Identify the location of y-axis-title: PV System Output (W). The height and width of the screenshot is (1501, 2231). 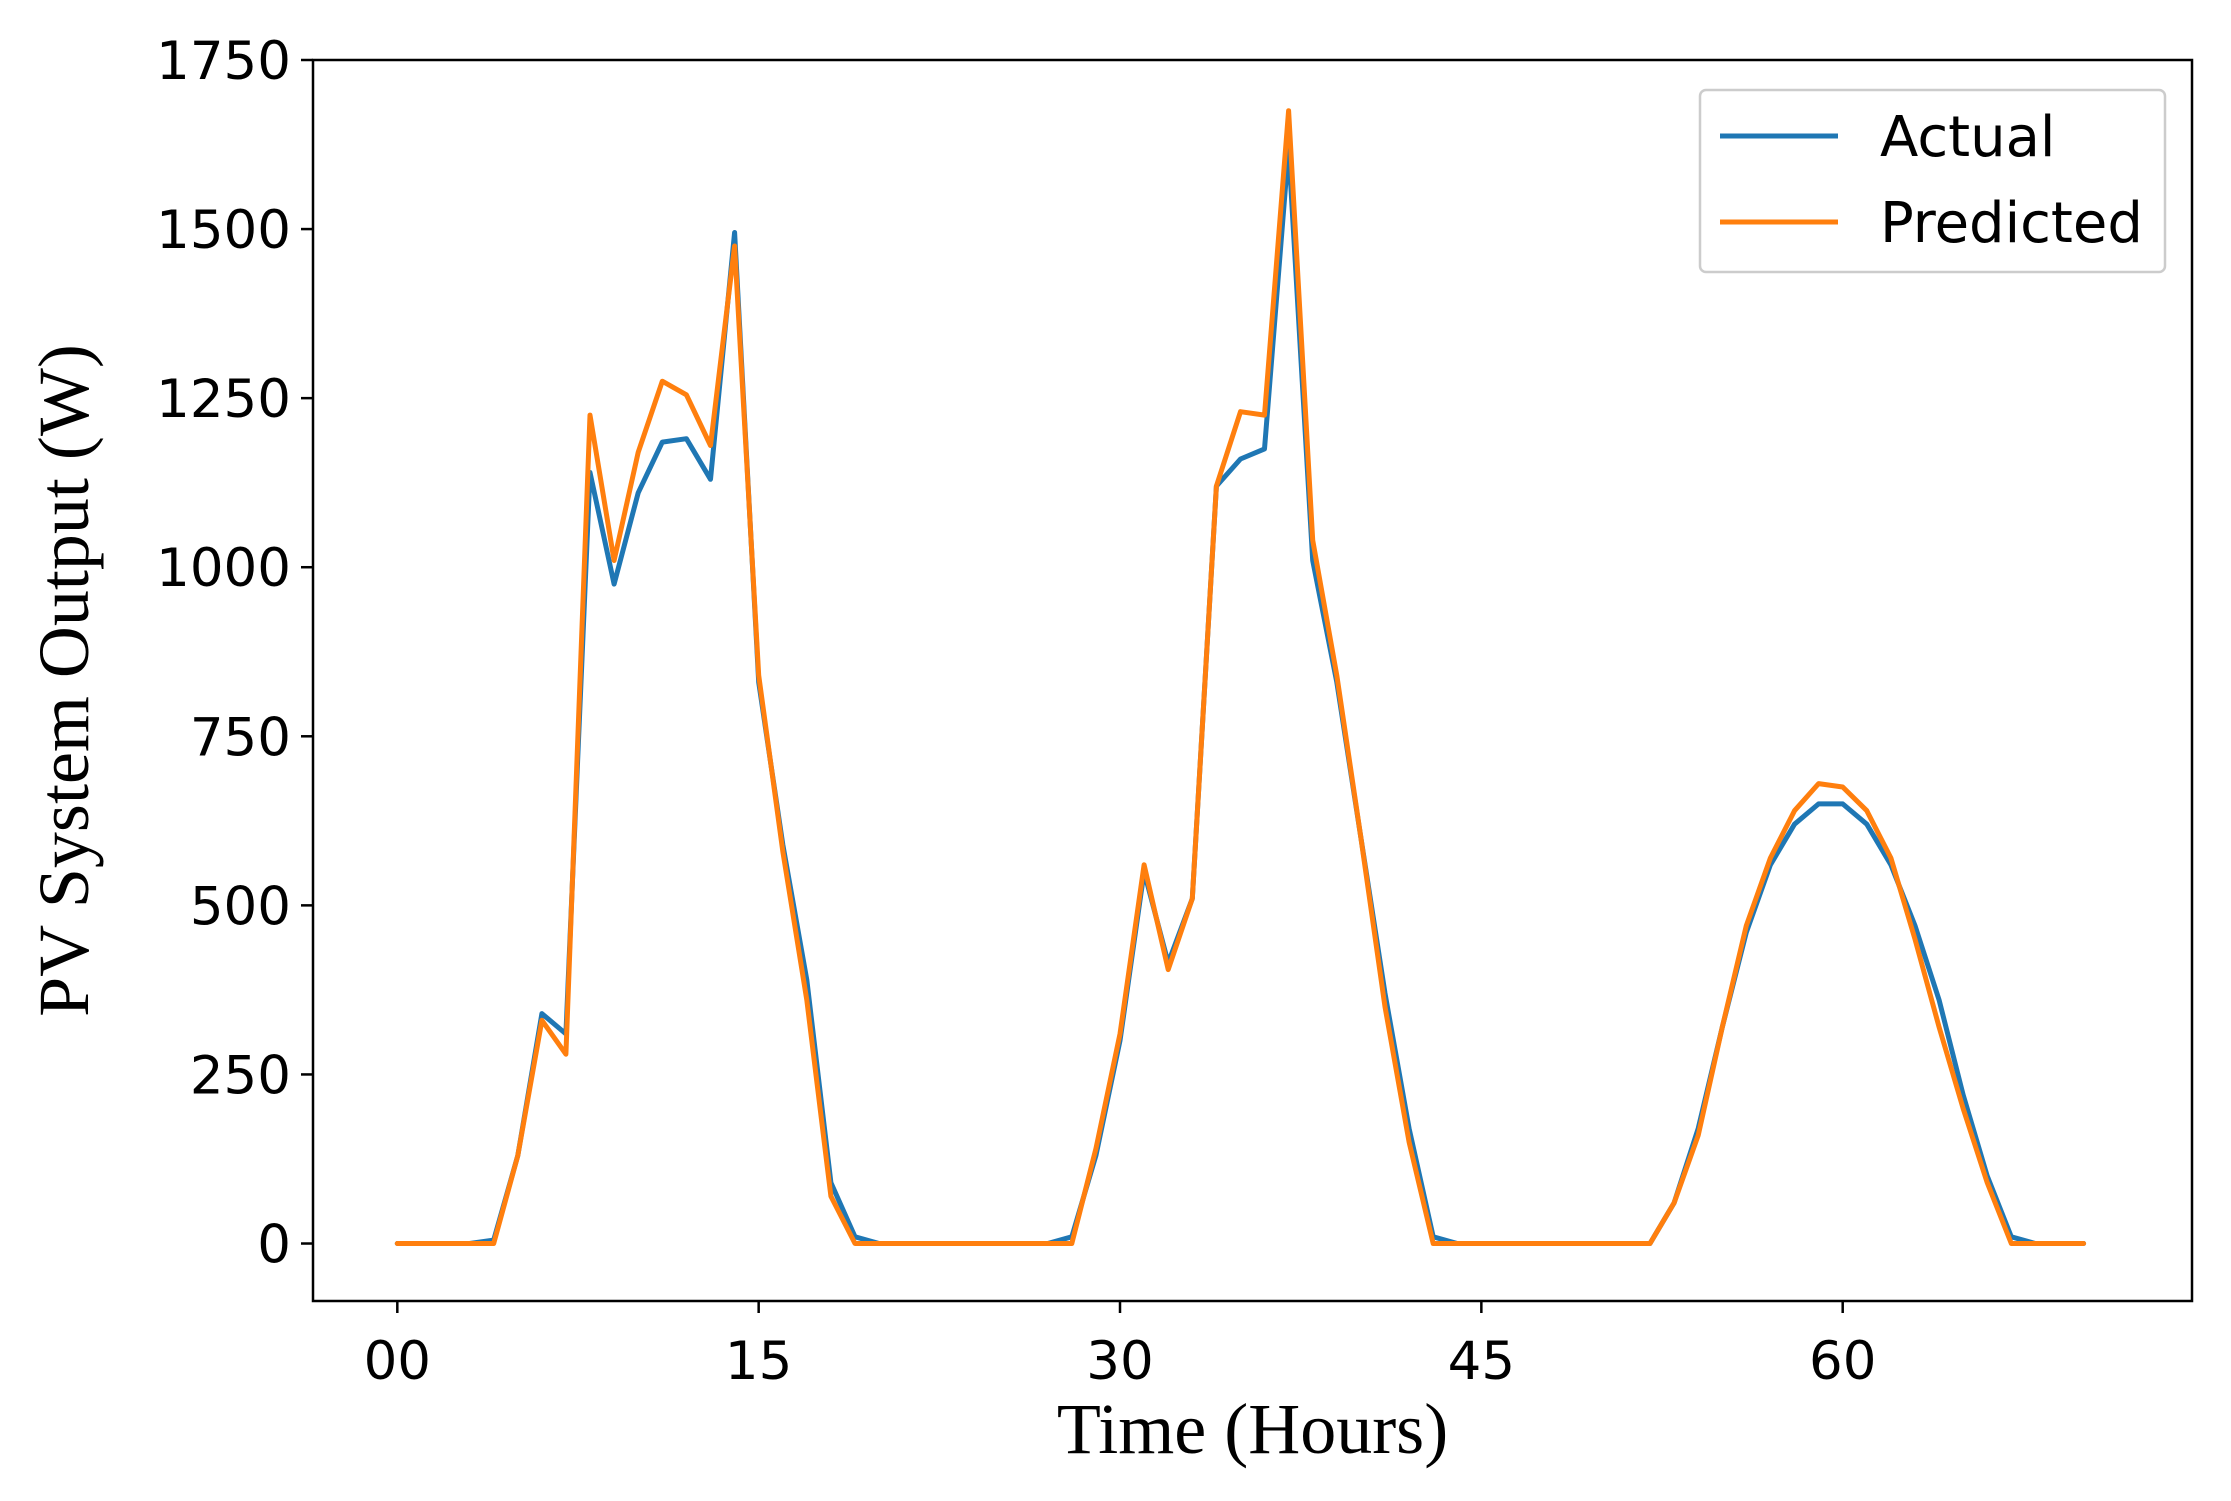
(64, 680).